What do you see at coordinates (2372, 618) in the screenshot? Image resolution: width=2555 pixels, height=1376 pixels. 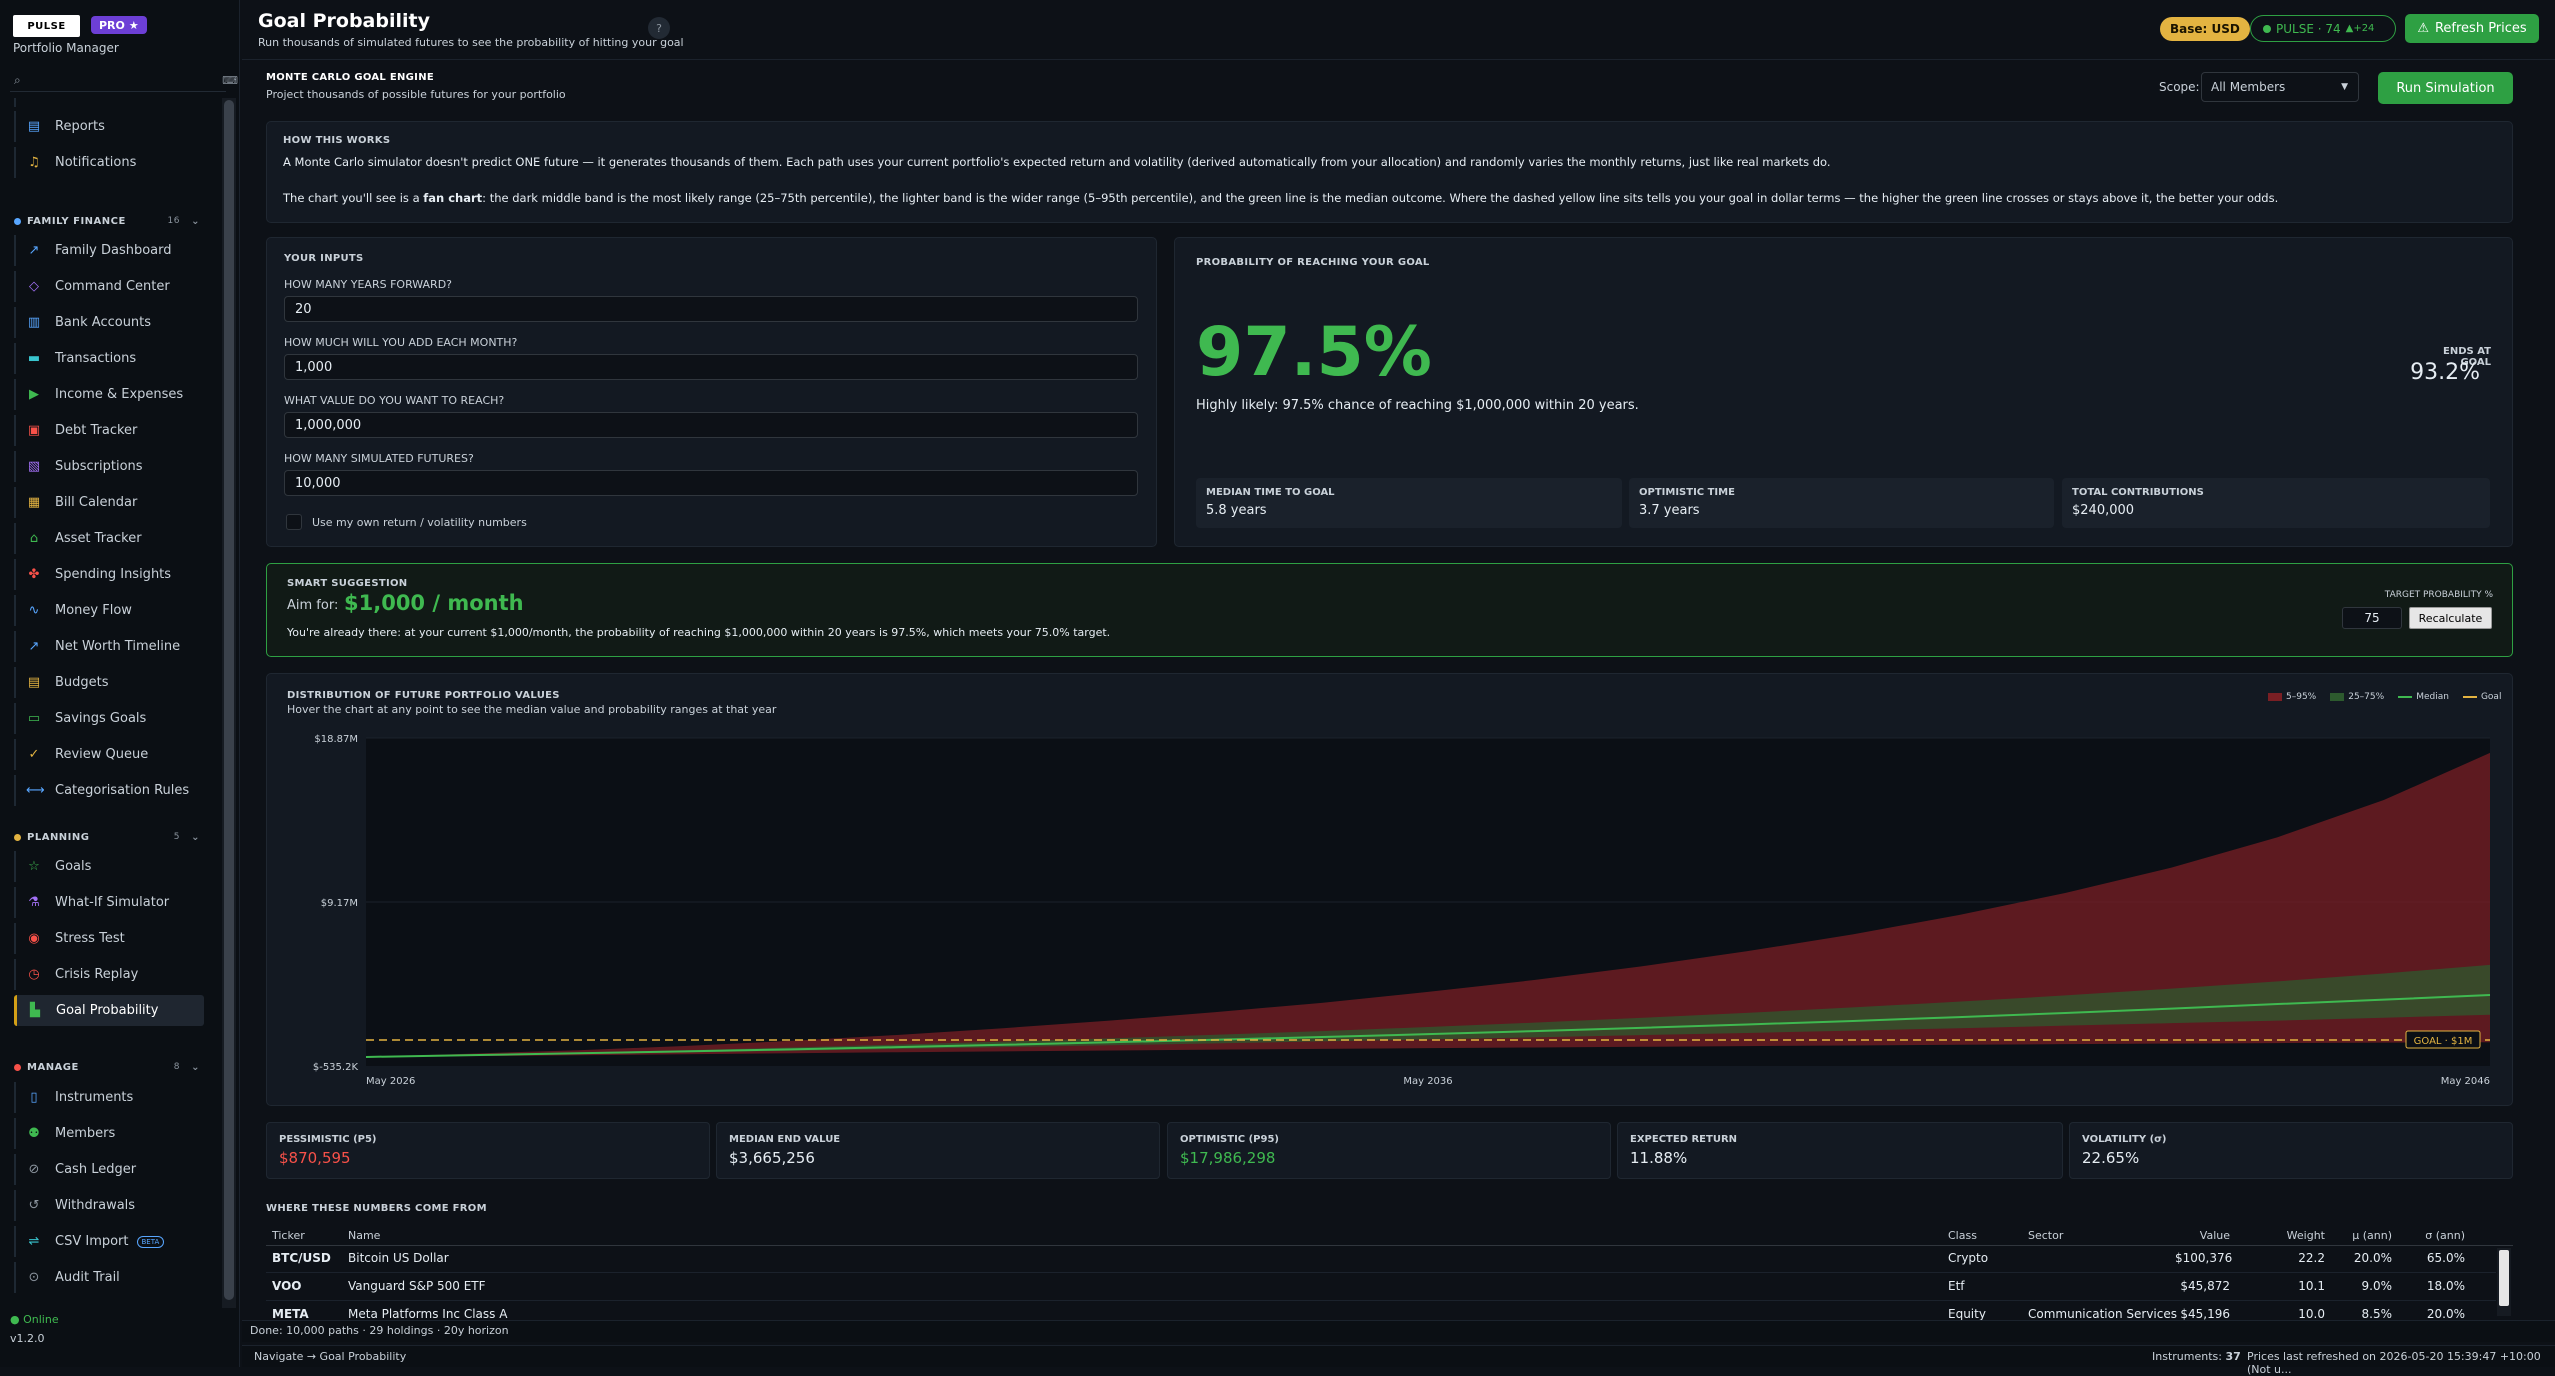 I see `target-probability-input: 75` at bounding box center [2372, 618].